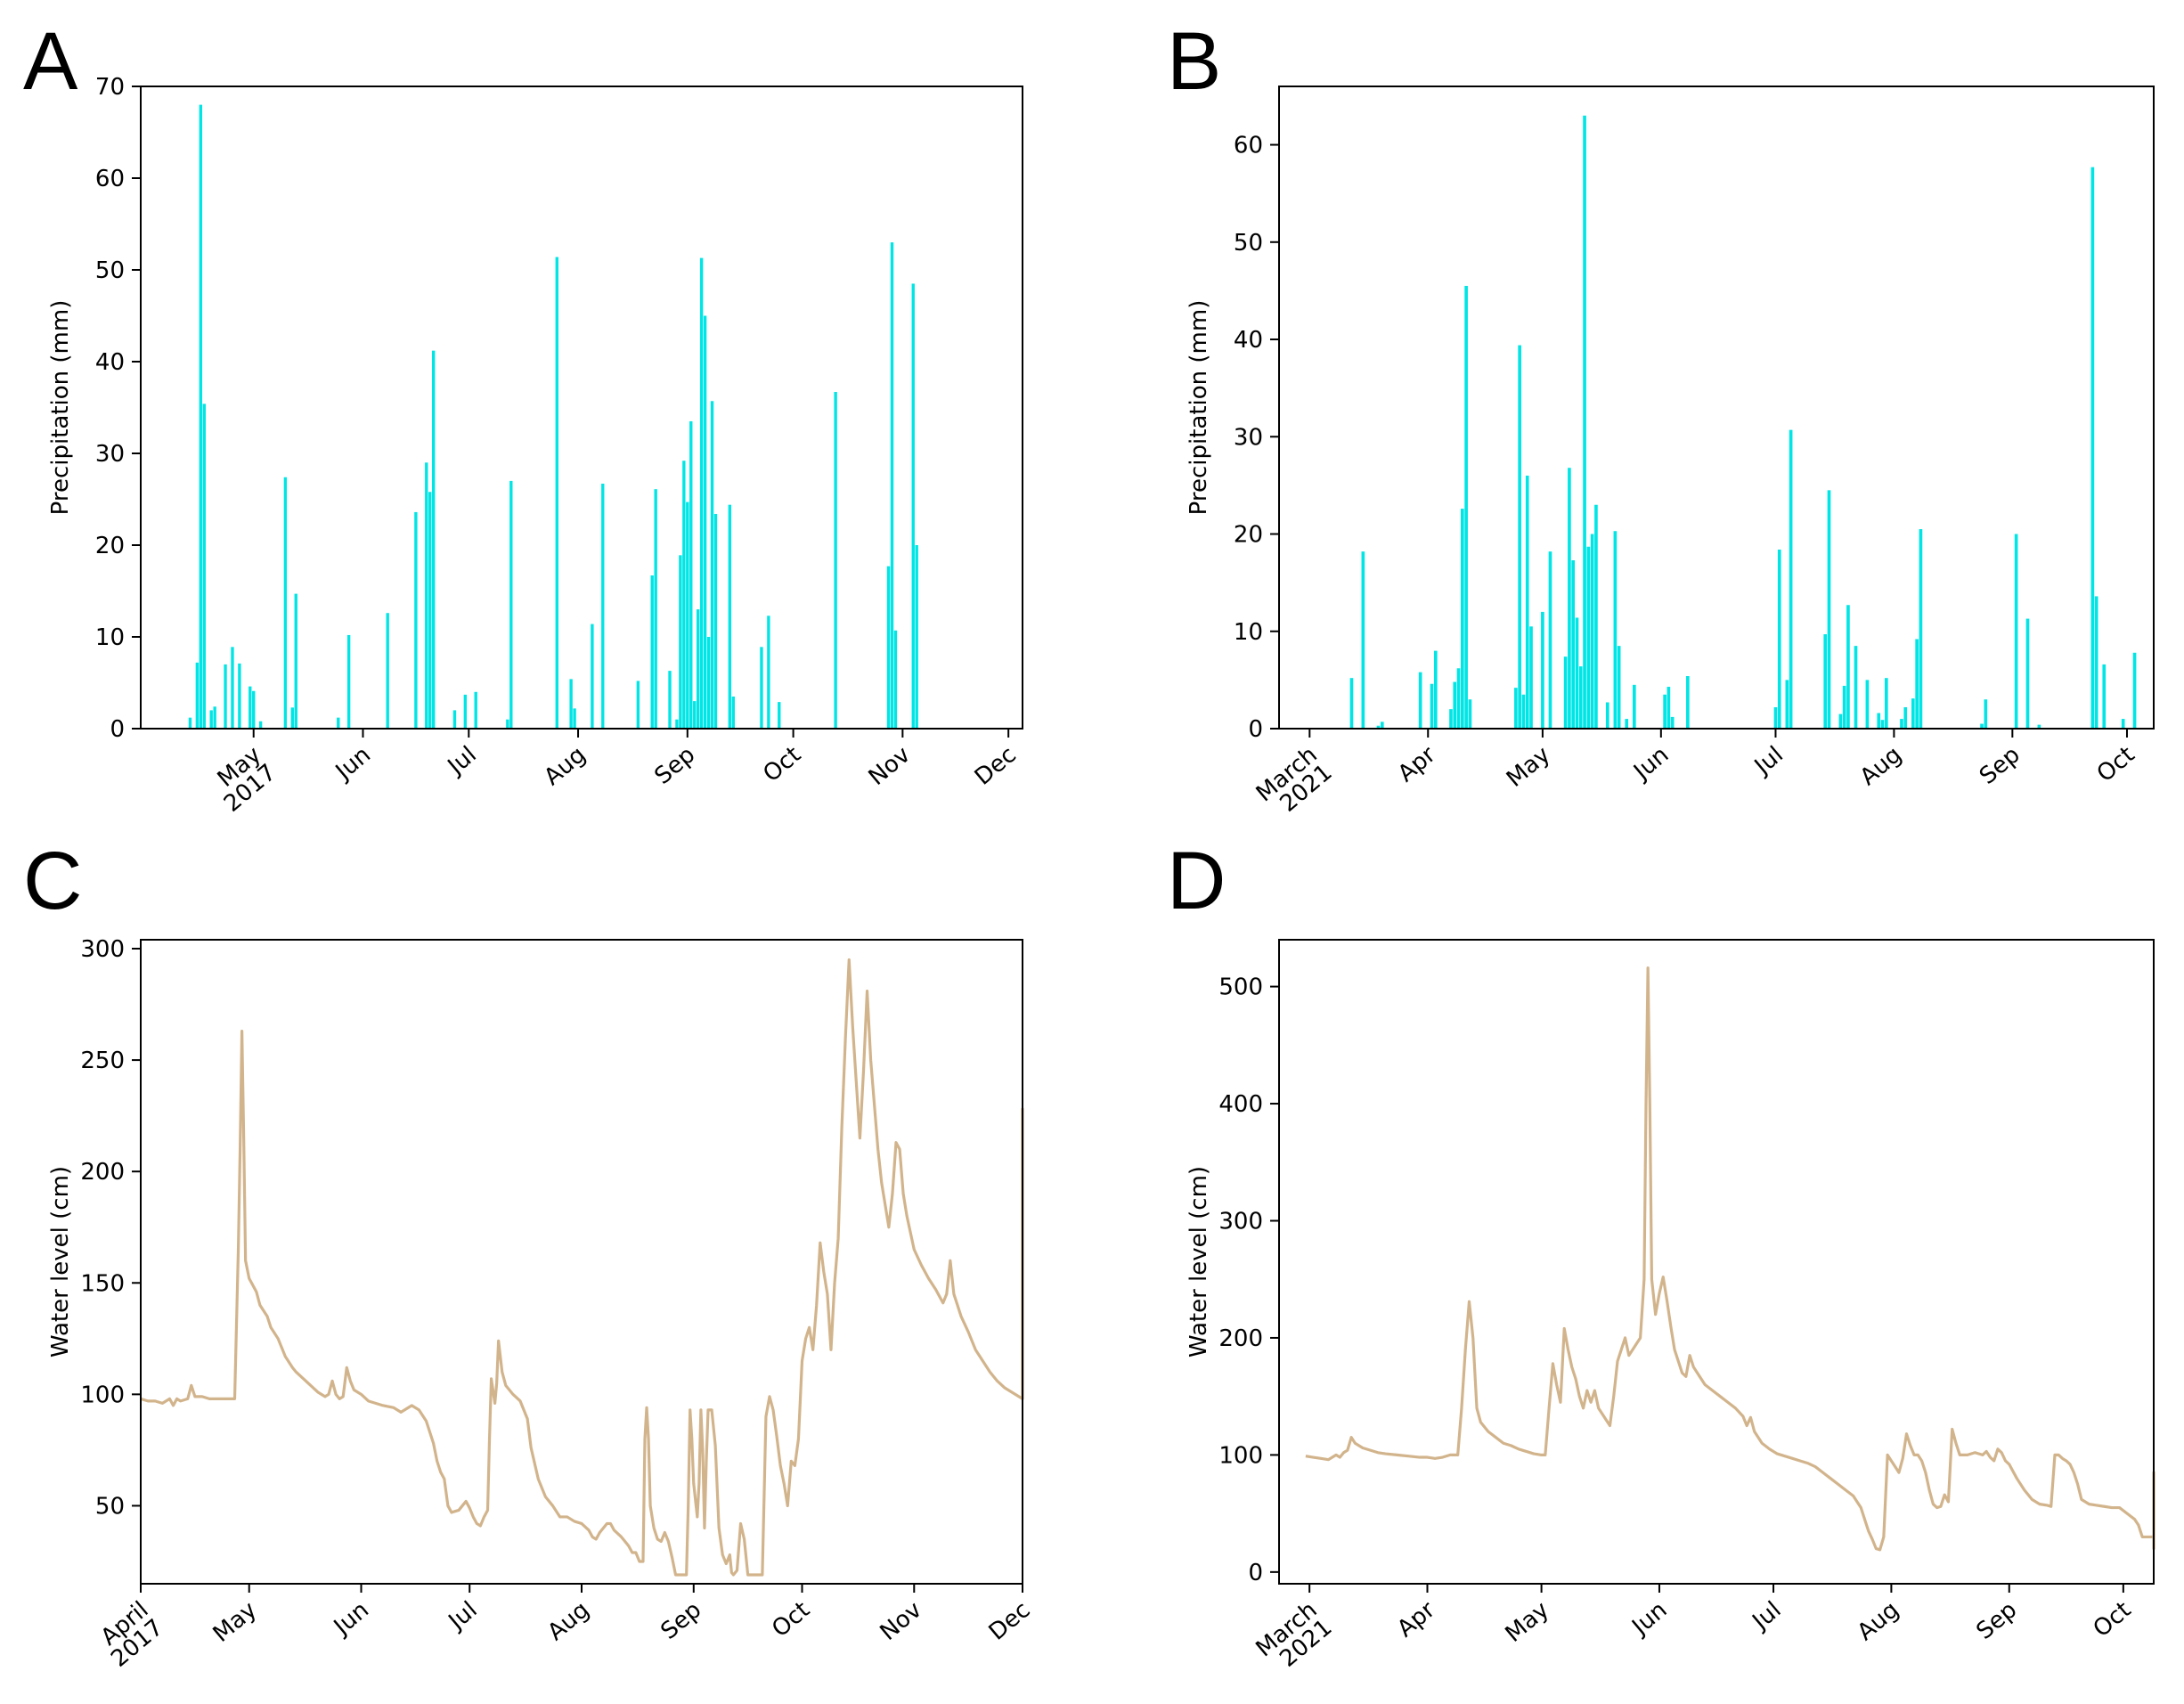 This screenshot has height=1704, width=2184. Describe the element at coordinates (110, 362) in the screenshot. I see `y-tick-label: 40` at that location.